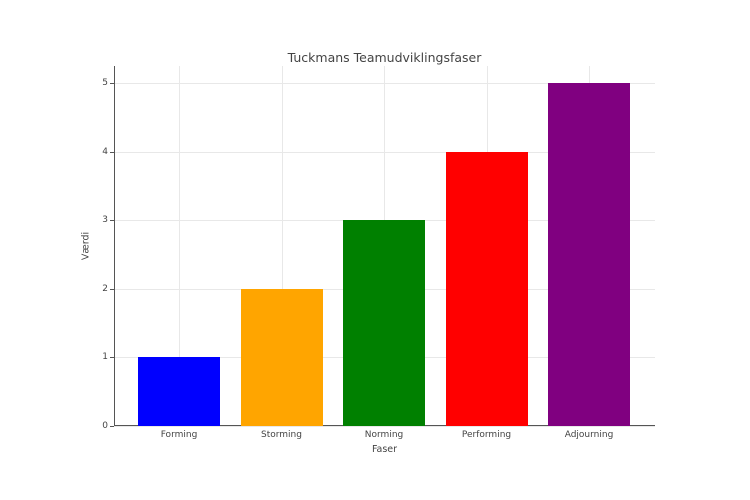 Image resolution: width=750 pixels, height=500 pixels. What do you see at coordinates (105, 220) in the screenshot?
I see `y-tick-label: 3` at bounding box center [105, 220].